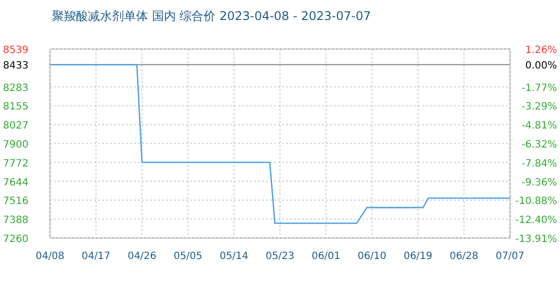 This screenshot has width=560, height=300. What do you see at coordinates (418, 256) in the screenshot?
I see `x-tick-label: 06/19` at bounding box center [418, 256].